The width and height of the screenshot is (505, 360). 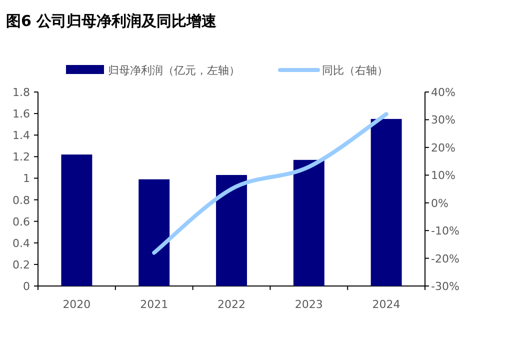 I want to click on y-tick-label: 1.4, so click(x=21, y=135).